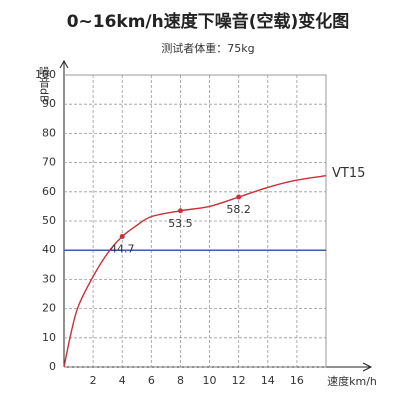 The height and width of the screenshot is (416, 416). What do you see at coordinates (208, 21) in the screenshot?
I see `chart-title: 0~16km/h速度下噪音(空载)变化图` at bounding box center [208, 21].